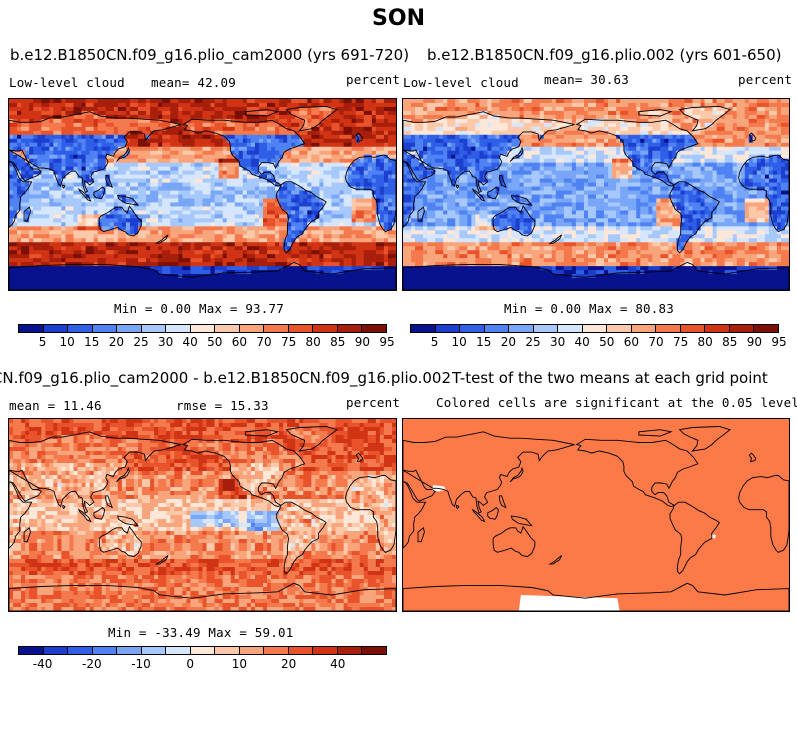 Image resolution: width=797 pixels, height=733 pixels. Describe the element at coordinates (202, 328) in the screenshot. I see `panel-1-colorbar` at that location.